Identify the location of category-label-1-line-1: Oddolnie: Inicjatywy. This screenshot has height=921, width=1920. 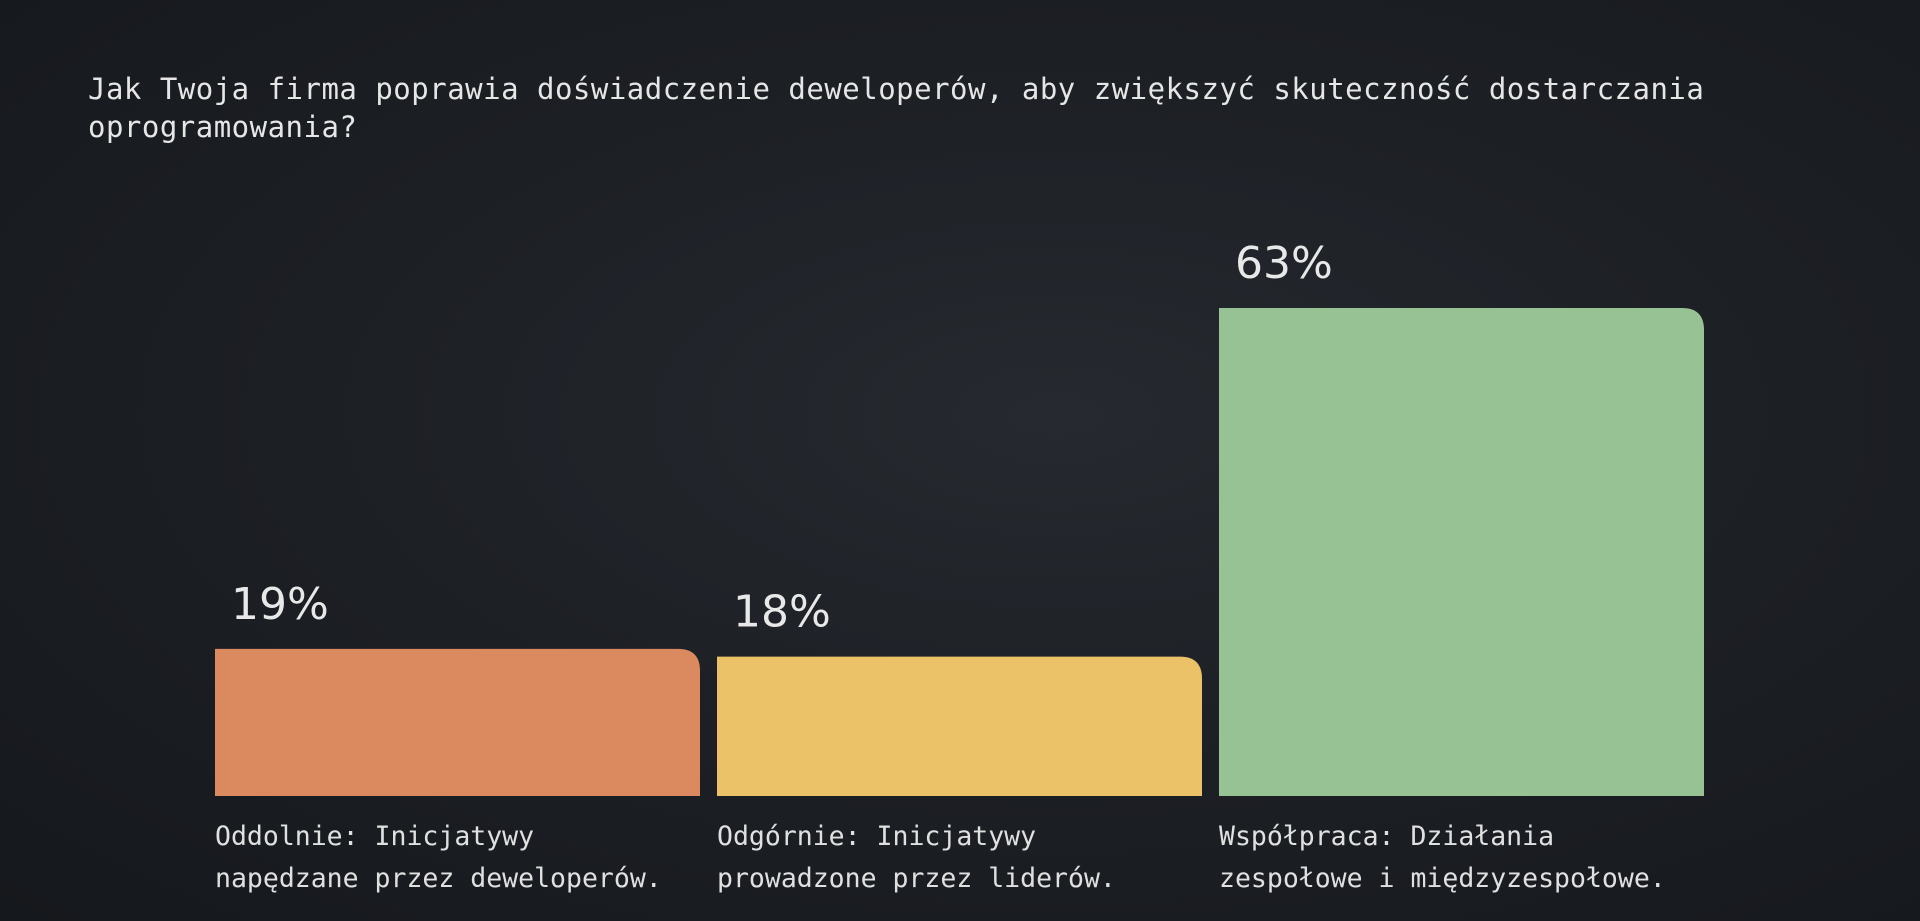
(374, 836).